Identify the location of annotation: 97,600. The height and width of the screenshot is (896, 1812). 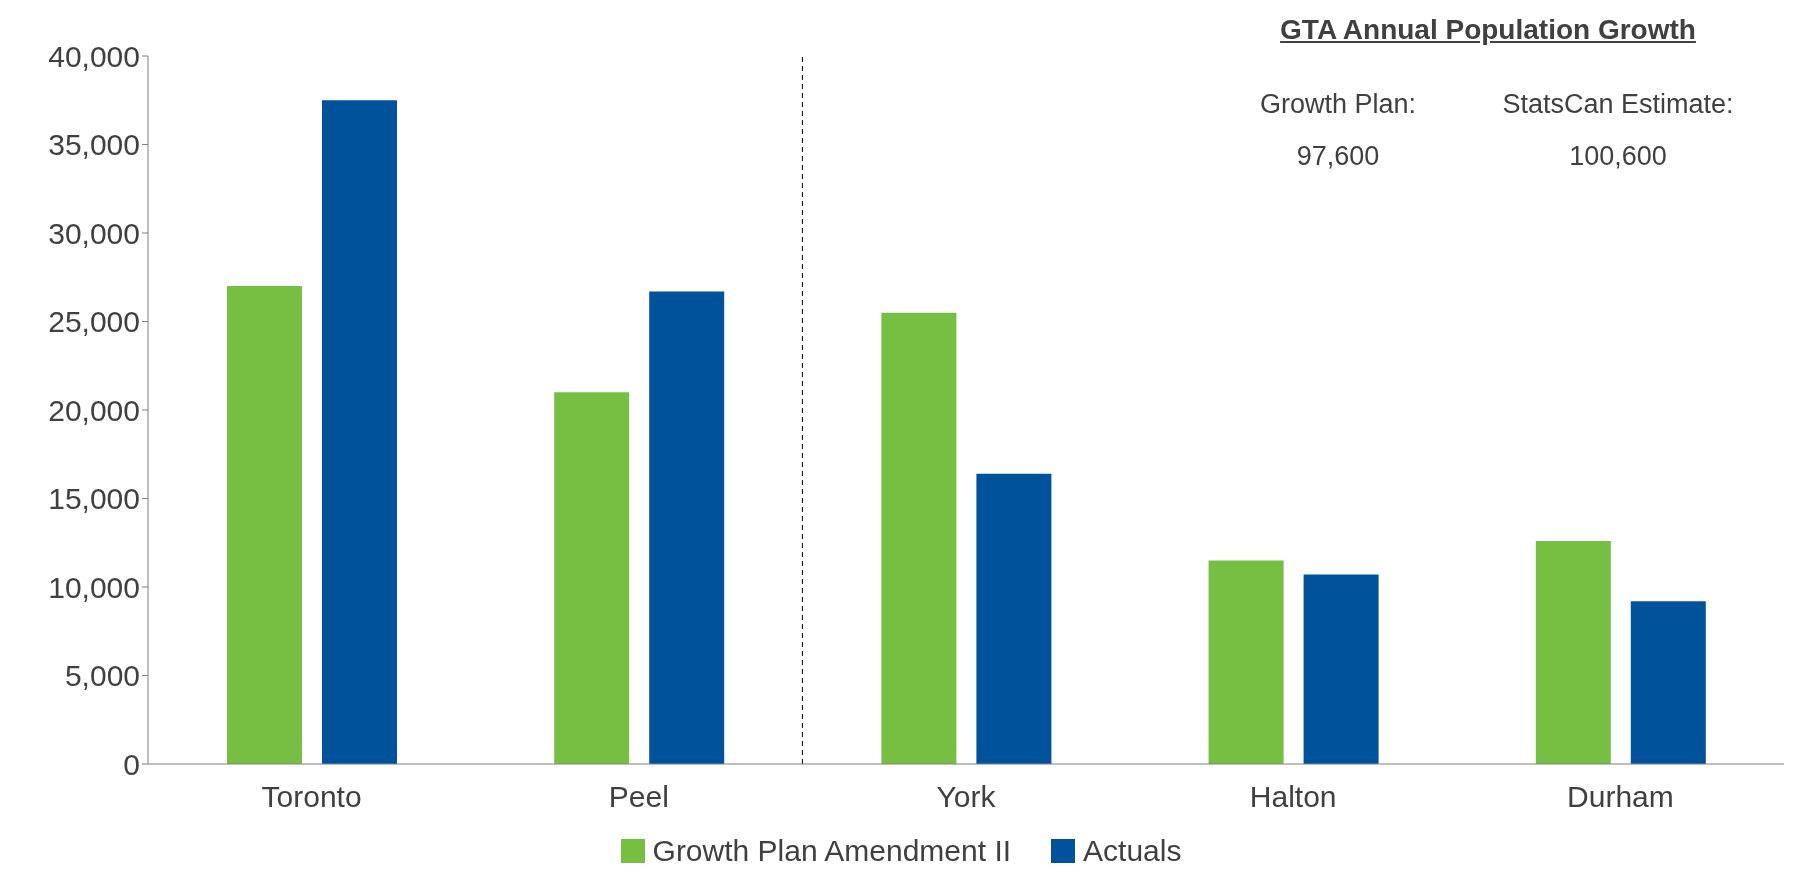
(1338, 156).